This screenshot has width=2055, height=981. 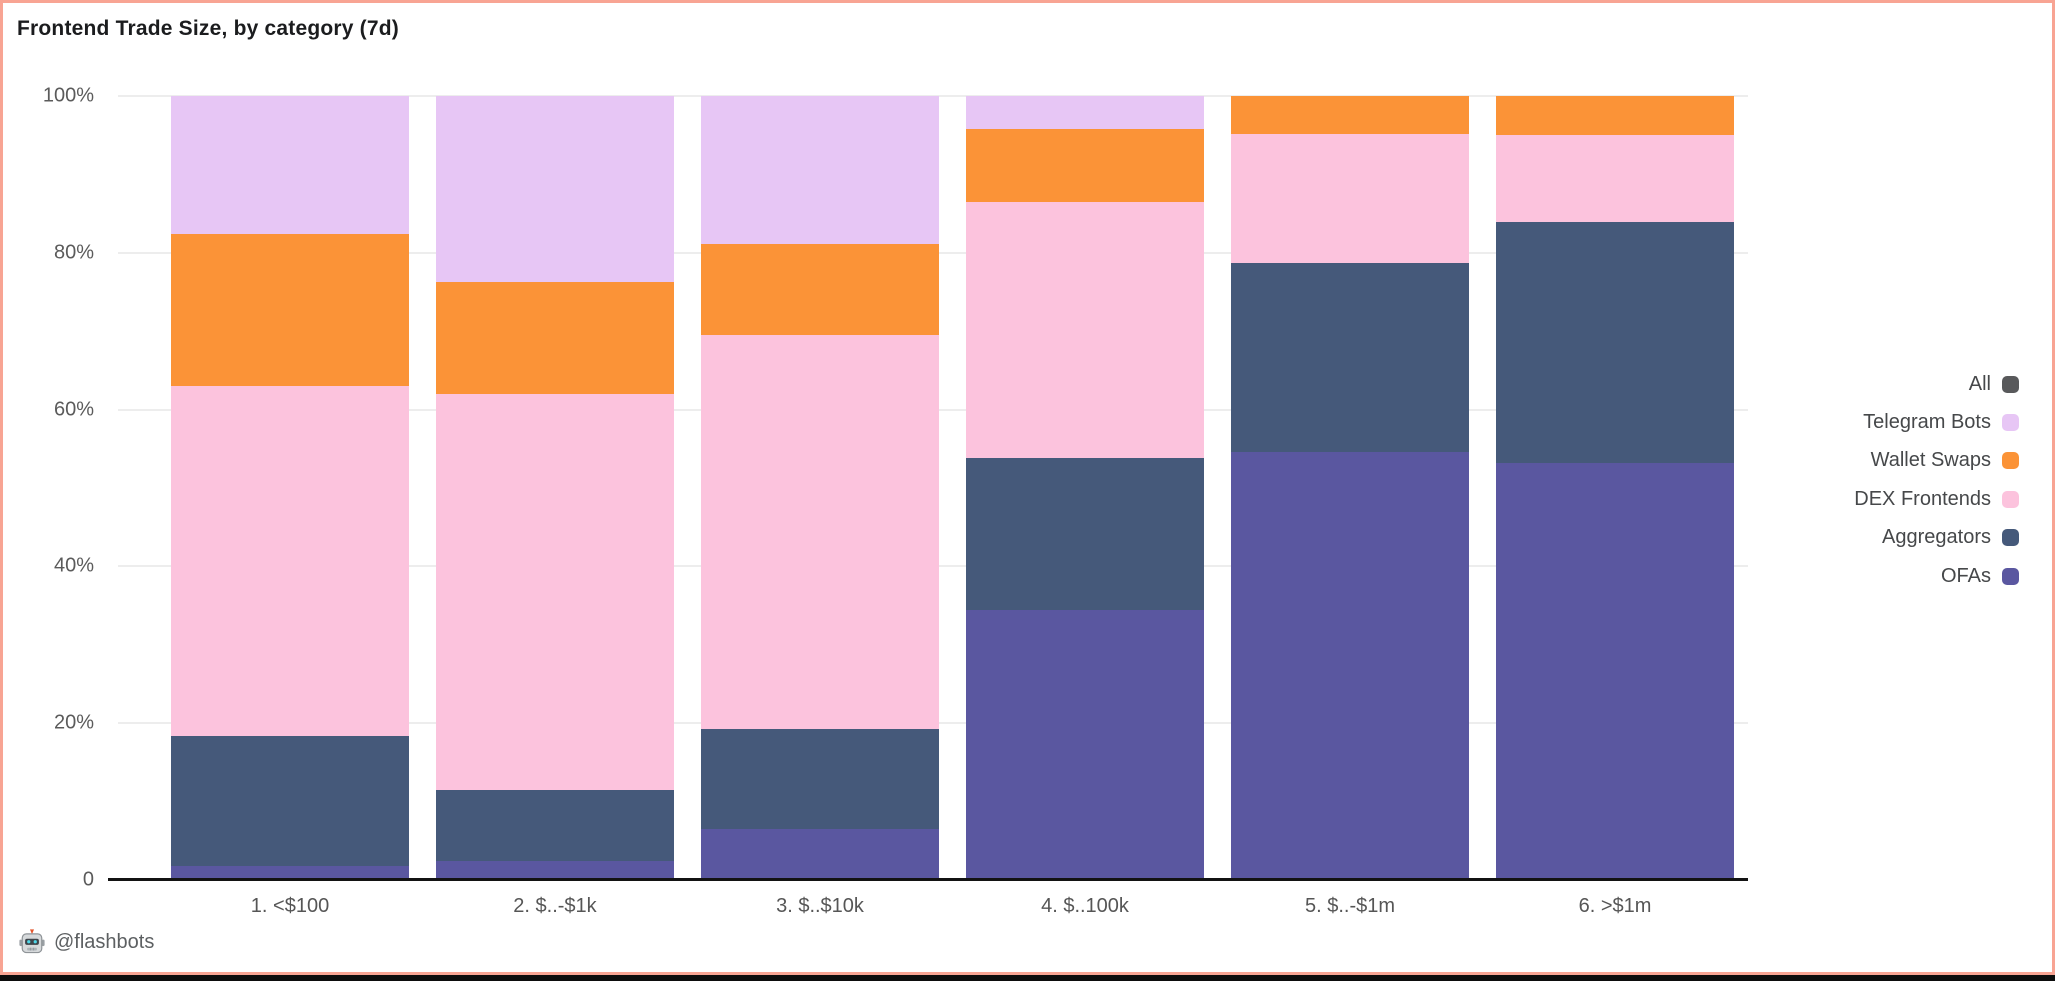 I want to click on y-axis-tick-label: 0, so click(x=88, y=879).